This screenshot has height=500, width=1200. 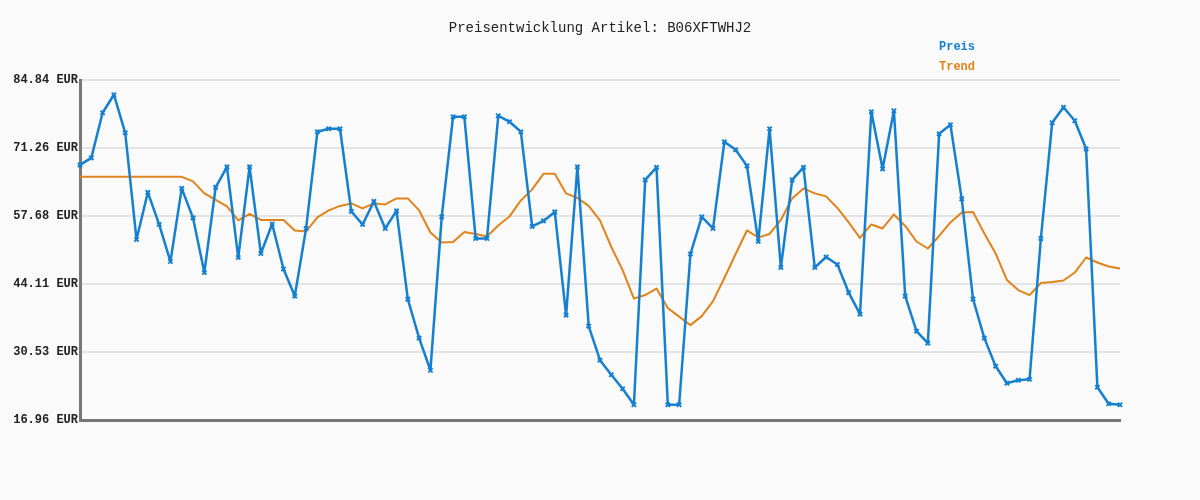 What do you see at coordinates (46, 148) in the screenshot?
I see `y-tick-label: 71.26 EUR` at bounding box center [46, 148].